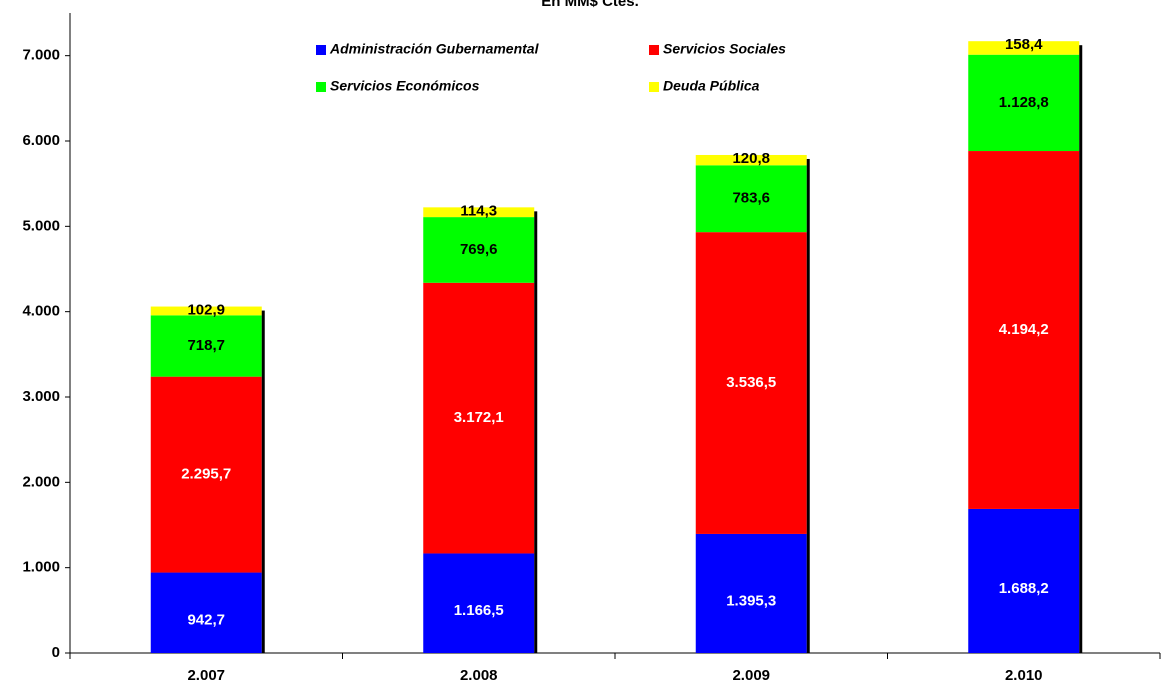 The height and width of the screenshot is (691, 1162). I want to click on data-label: 1.166,5, so click(479, 610).